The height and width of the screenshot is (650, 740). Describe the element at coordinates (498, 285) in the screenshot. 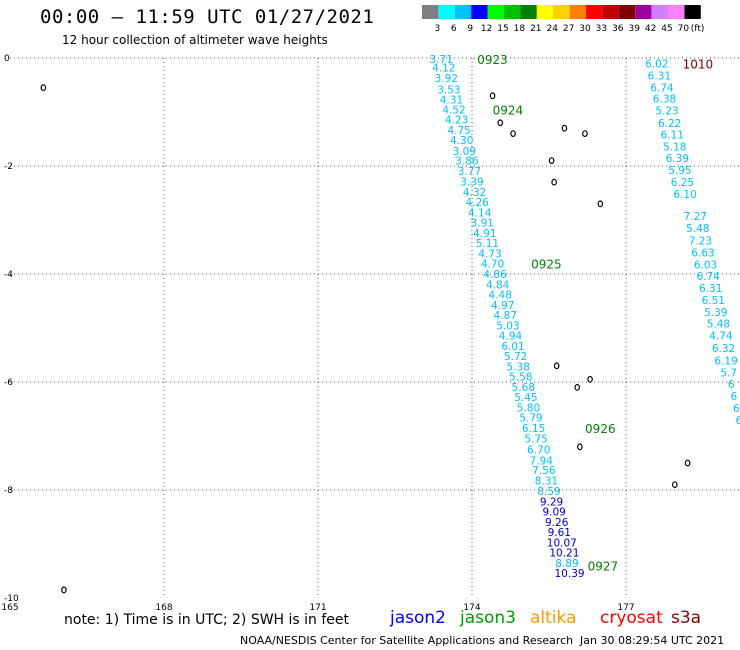

I see `wave-height-value: 4.84` at that location.